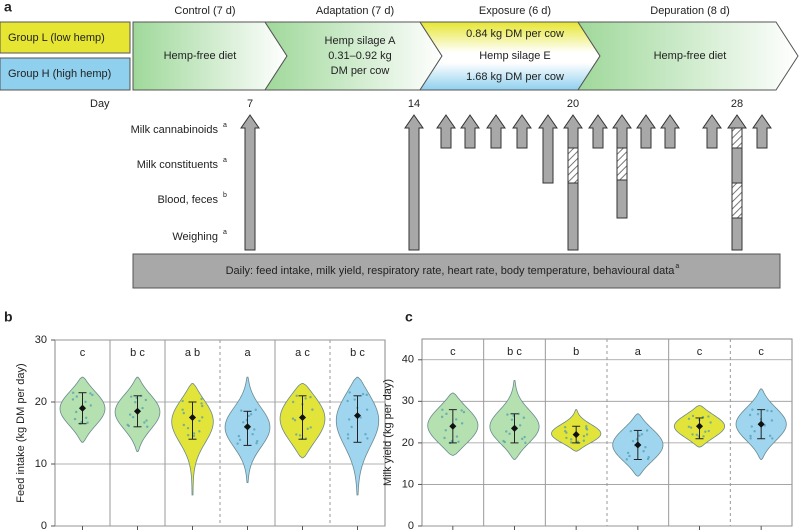 Image resolution: width=800 pixels, height=530 pixels. Describe the element at coordinates (56, 38) in the screenshot. I see `group-label: Group L (low hemp)` at that location.